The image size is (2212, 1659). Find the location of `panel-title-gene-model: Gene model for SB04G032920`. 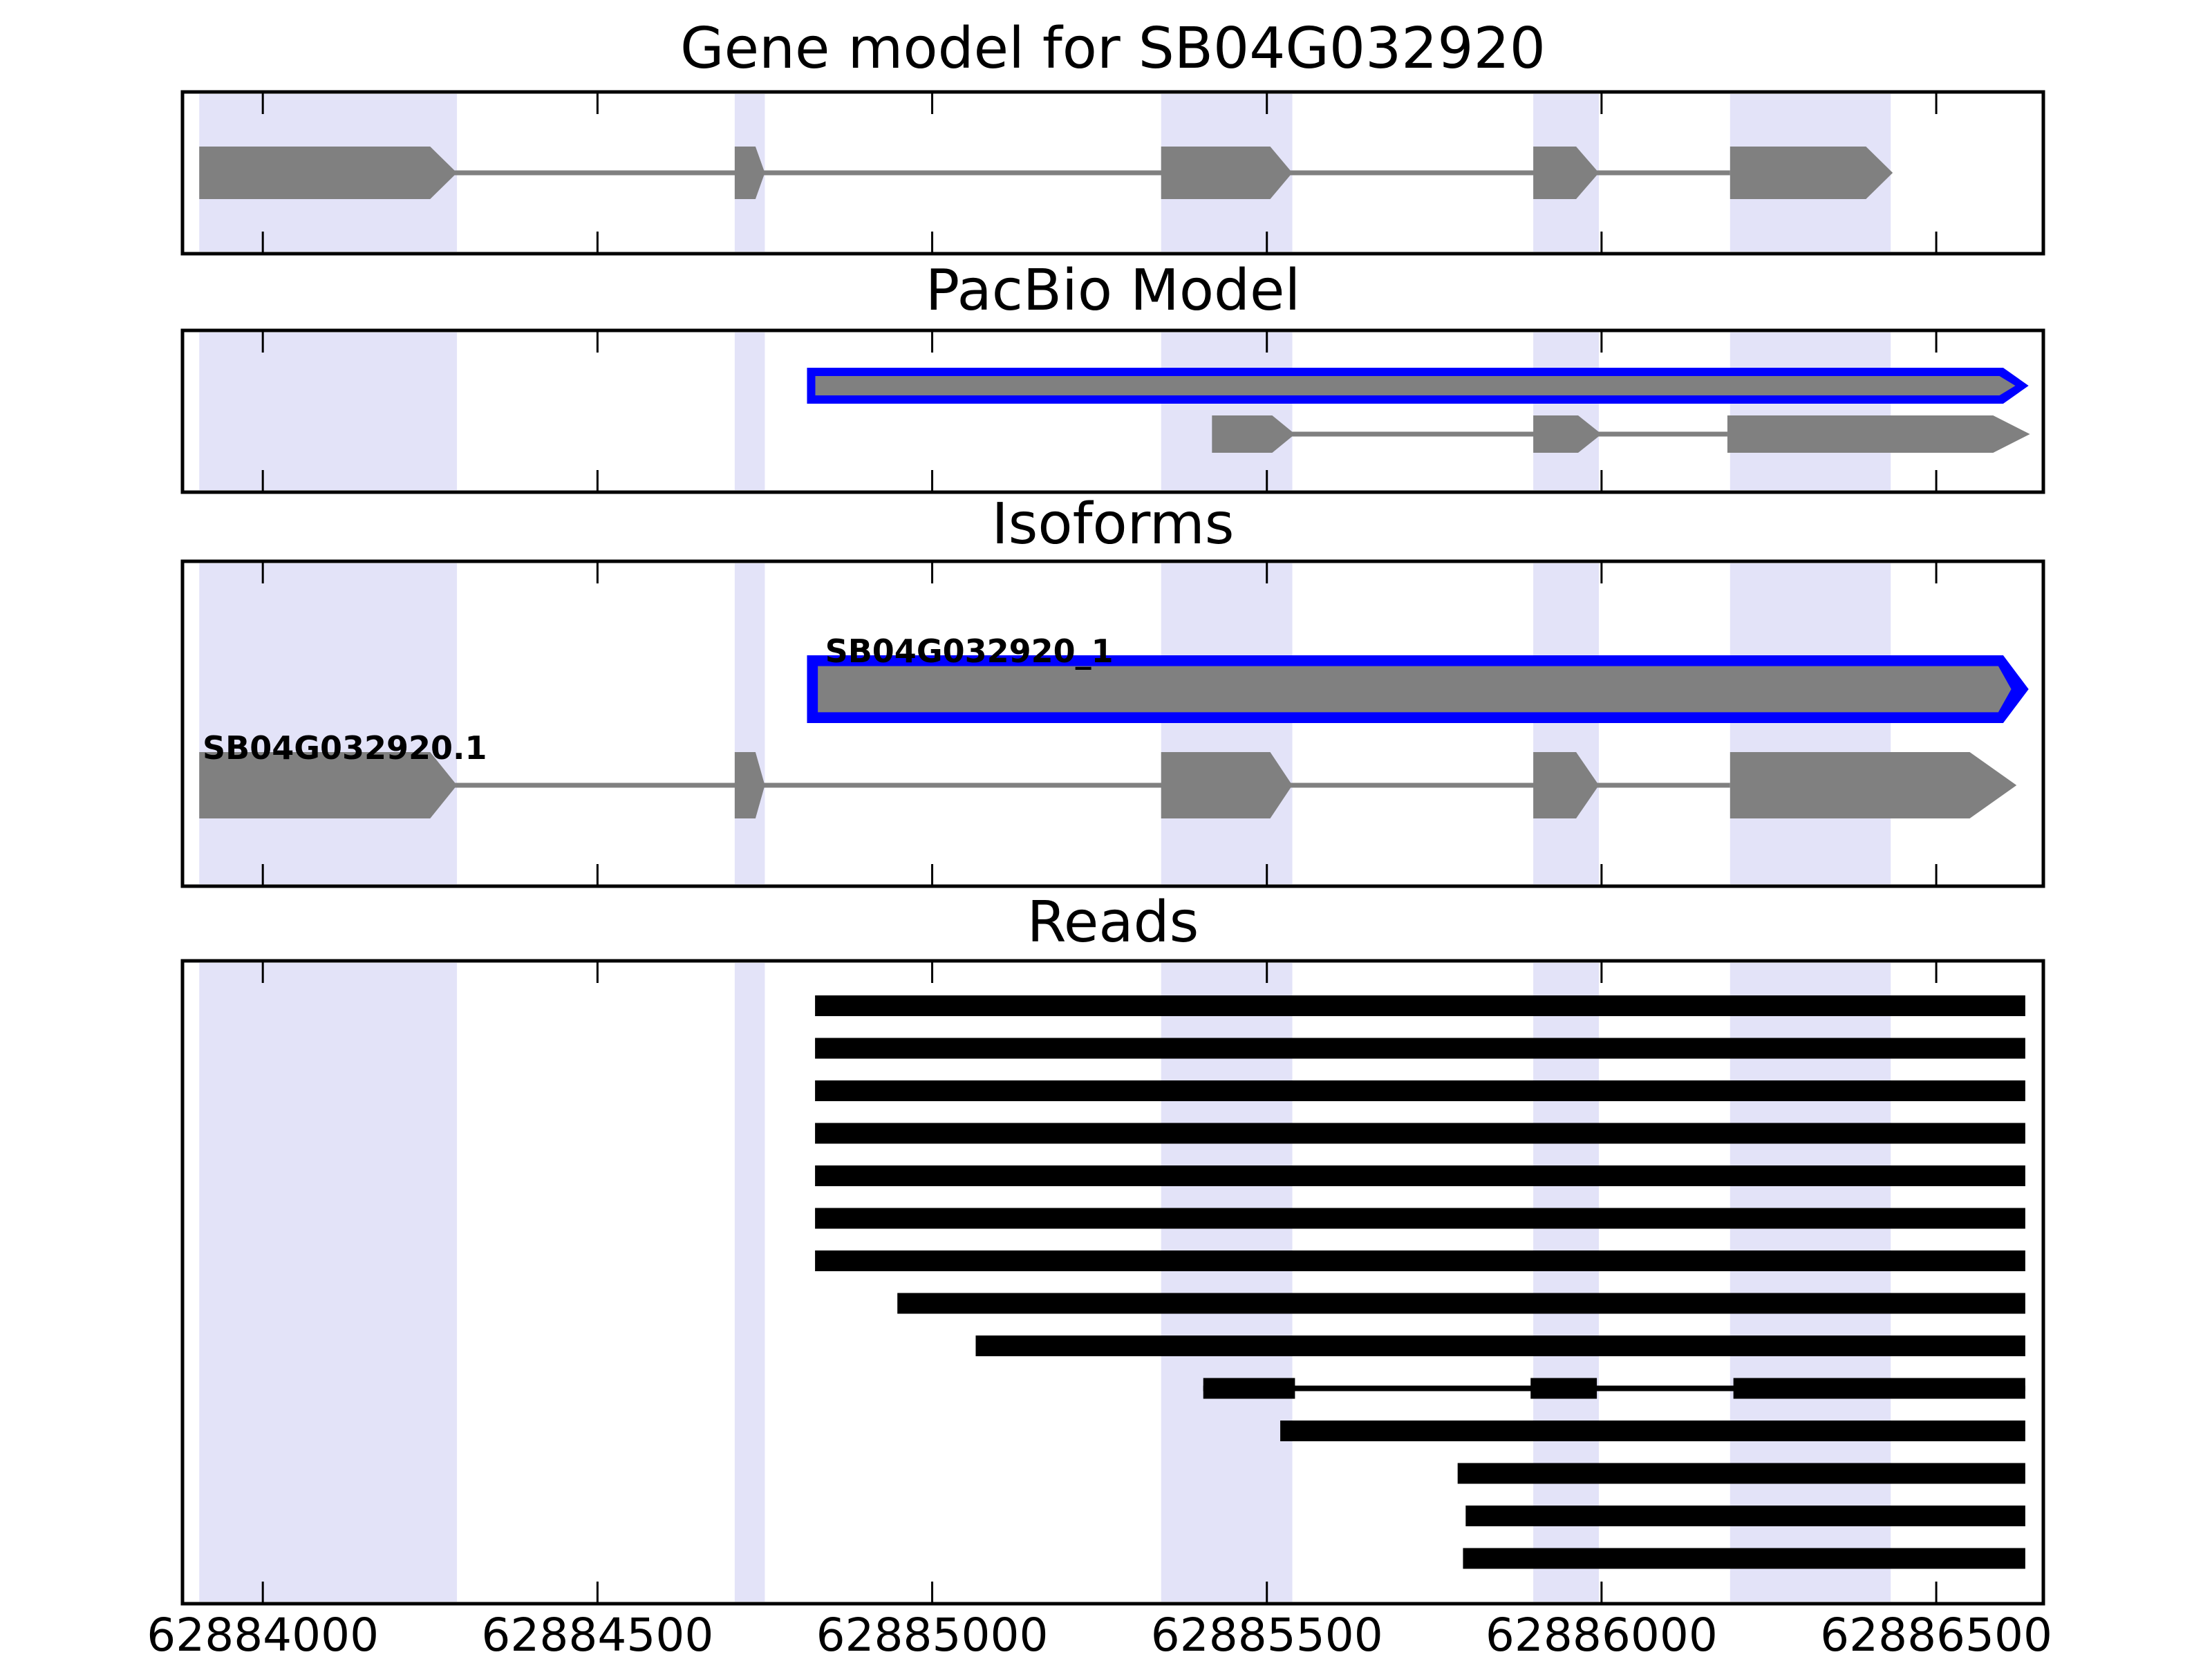

panel-title-gene-model: Gene model for SB04G032920 is located at coordinates (1113, 49).